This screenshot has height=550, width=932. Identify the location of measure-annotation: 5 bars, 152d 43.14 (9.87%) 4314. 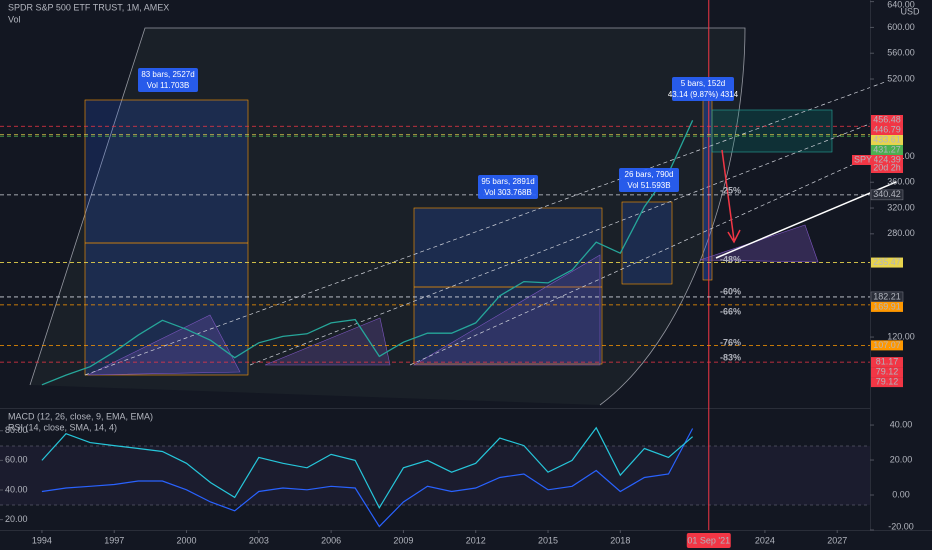
(703, 89).